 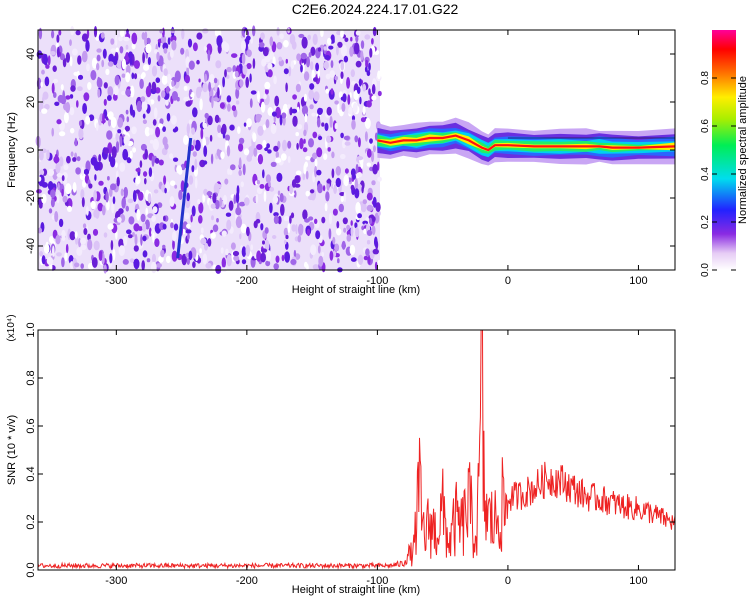 I want to click on ridge-core, so click(x=526, y=143).